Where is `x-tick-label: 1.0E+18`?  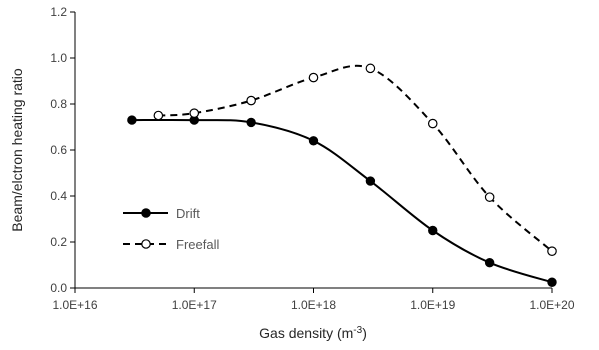
x-tick-label: 1.0E+18 is located at coordinates (313, 305).